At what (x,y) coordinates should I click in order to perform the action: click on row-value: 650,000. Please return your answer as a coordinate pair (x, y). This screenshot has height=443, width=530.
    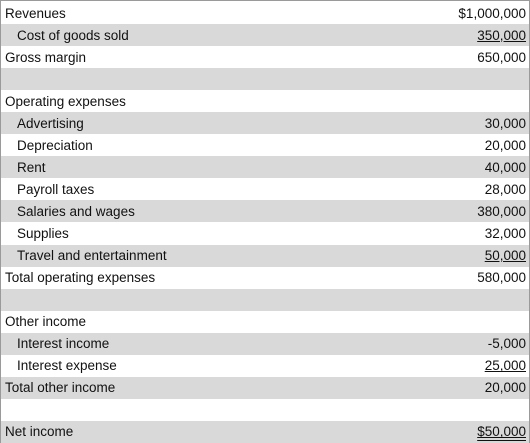
    Looking at the image, I should click on (501, 57).